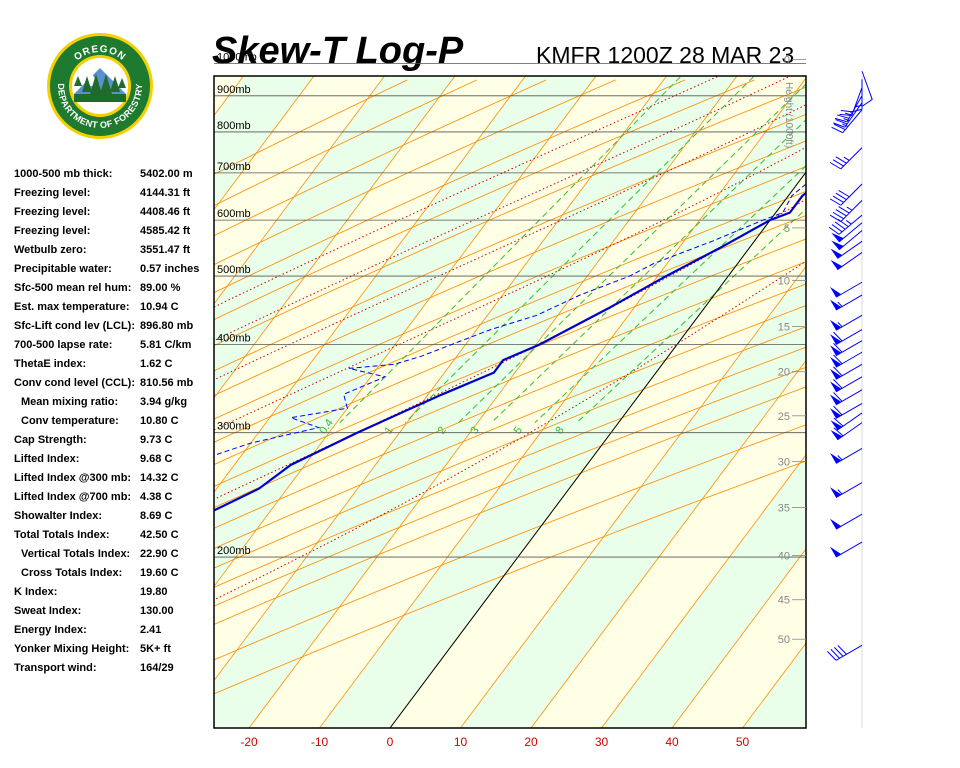 This screenshot has width=960, height=768. I want to click on mixing-ratio-label: 1, so click(388, 431).